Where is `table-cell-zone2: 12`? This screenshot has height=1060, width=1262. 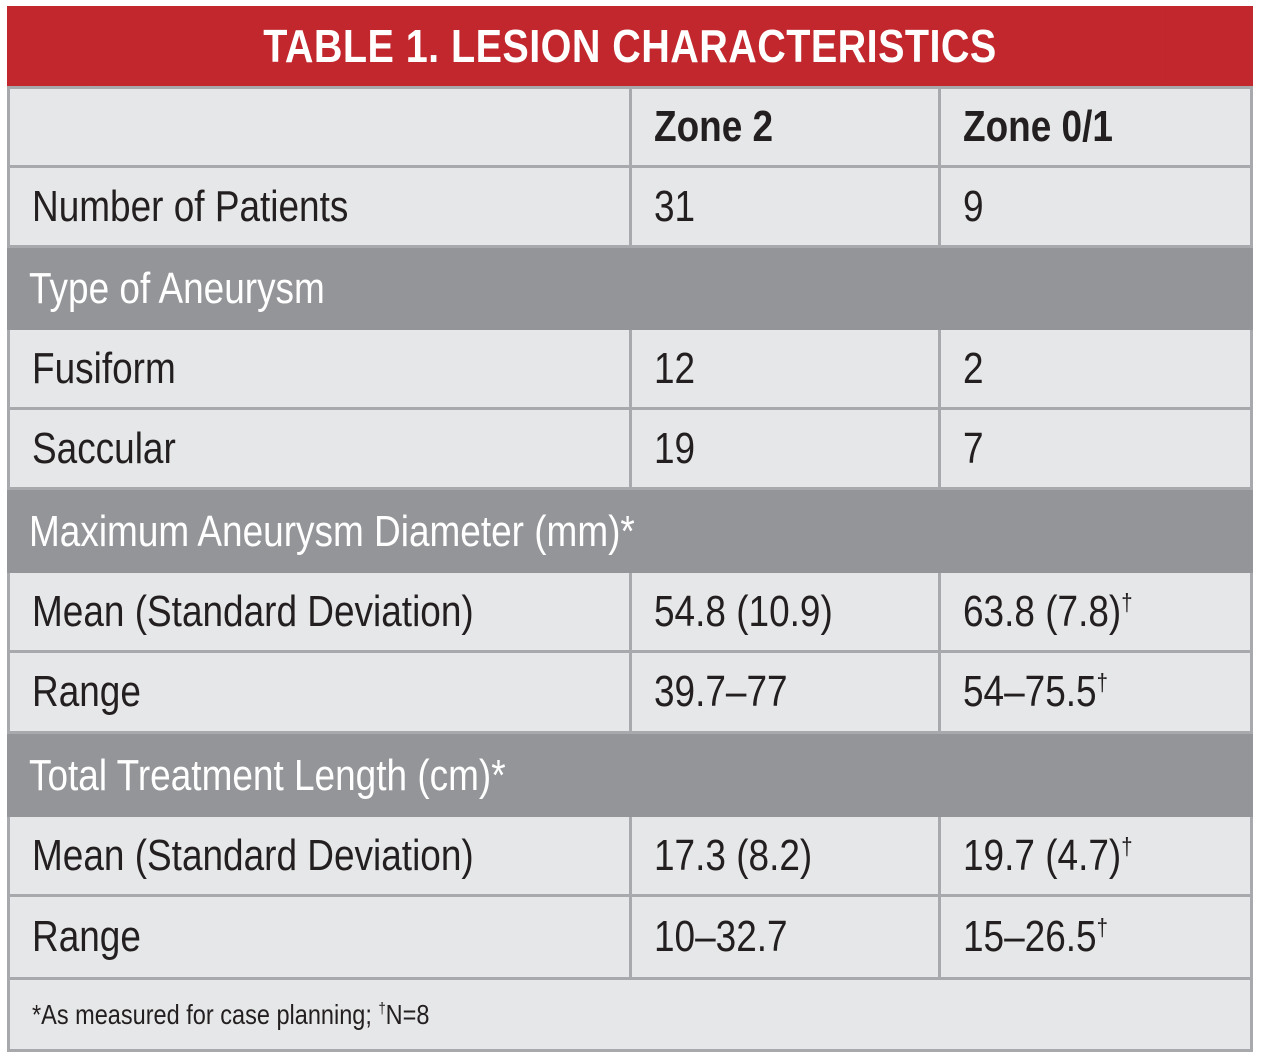 table-cell-zone2: 12 is located at coordinates (785, 368).